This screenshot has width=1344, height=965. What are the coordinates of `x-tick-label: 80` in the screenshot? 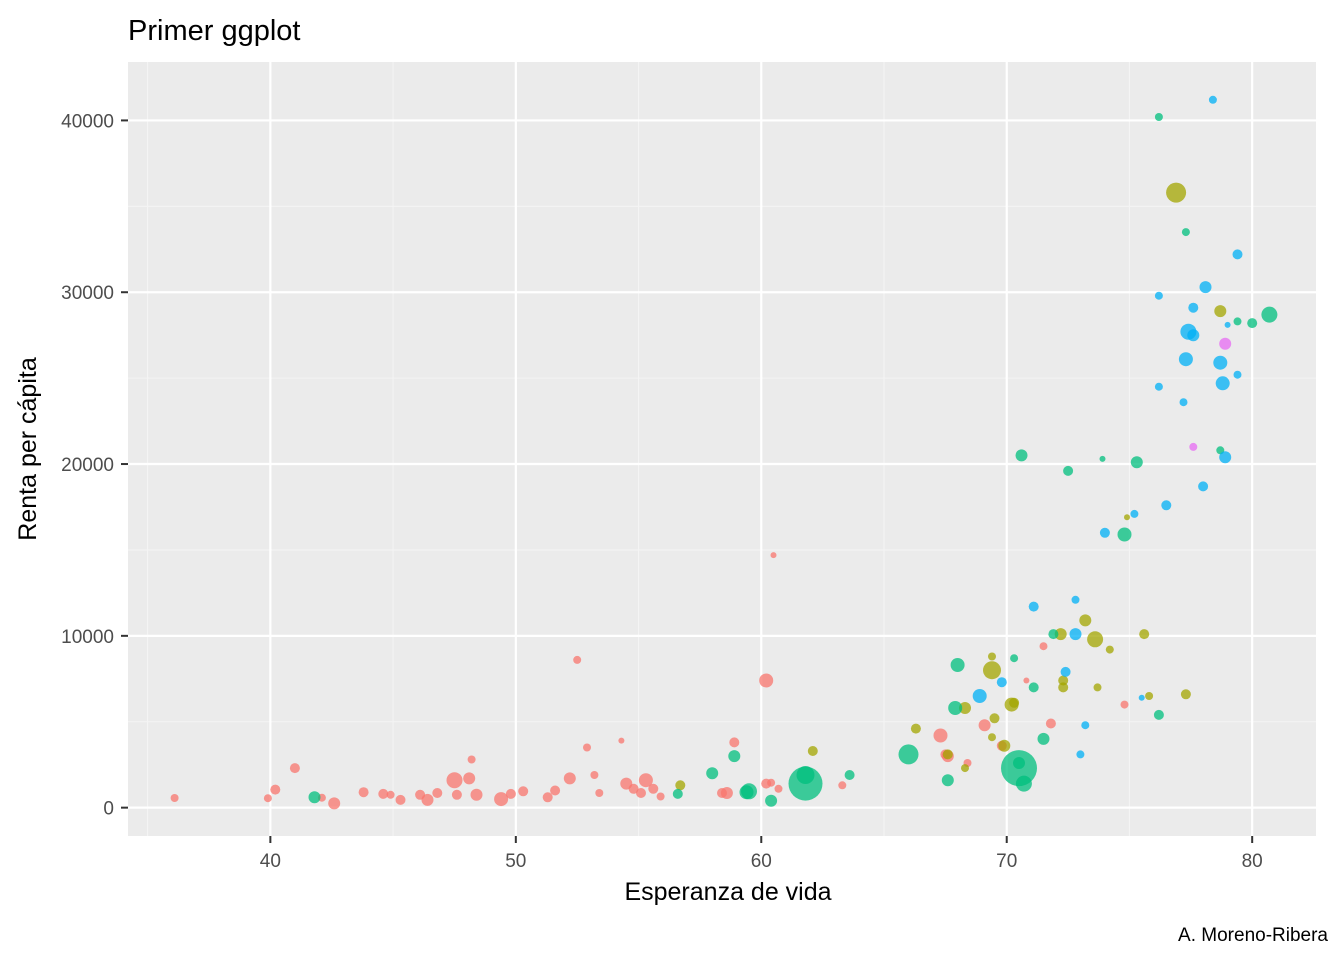 It's located at (1252, 861).